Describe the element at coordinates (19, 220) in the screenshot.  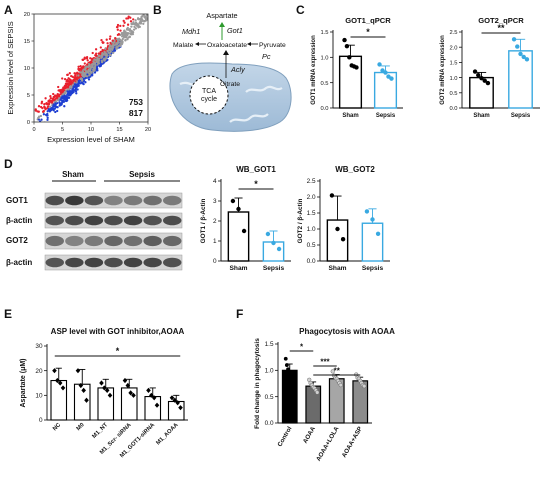
I see `blot-row-label: β-actin` at that location.